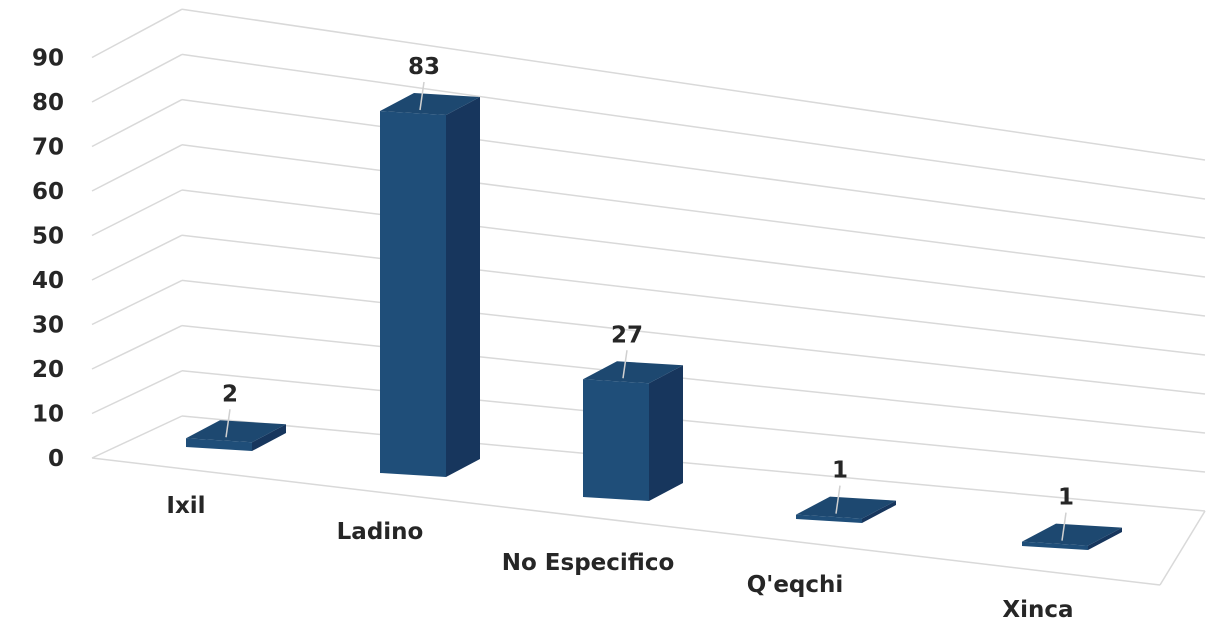 Image resolution: width=1214 pixels, height=624 pixels. Describe the element at coordinates (48, 326) in the screenshot. I see `y-tick-label: 30` at that location.